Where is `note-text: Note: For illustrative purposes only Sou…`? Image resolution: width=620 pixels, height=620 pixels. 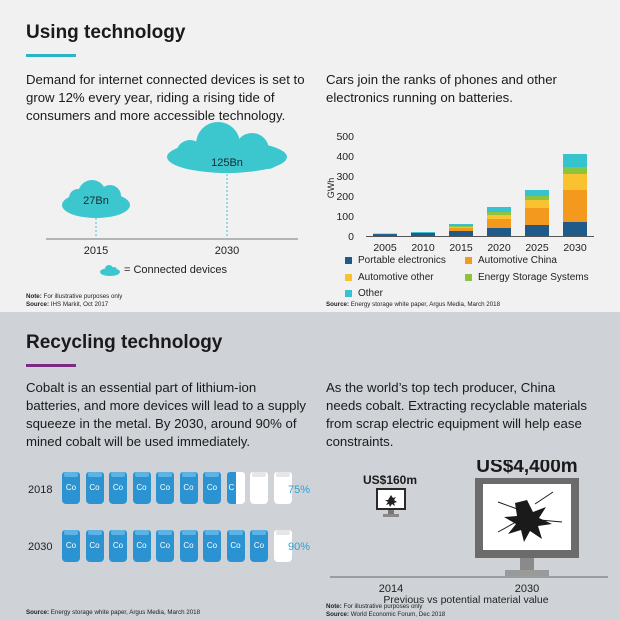 note-text: Note: For illustrative purposes only Sou… is located at coordinates (74, 300).